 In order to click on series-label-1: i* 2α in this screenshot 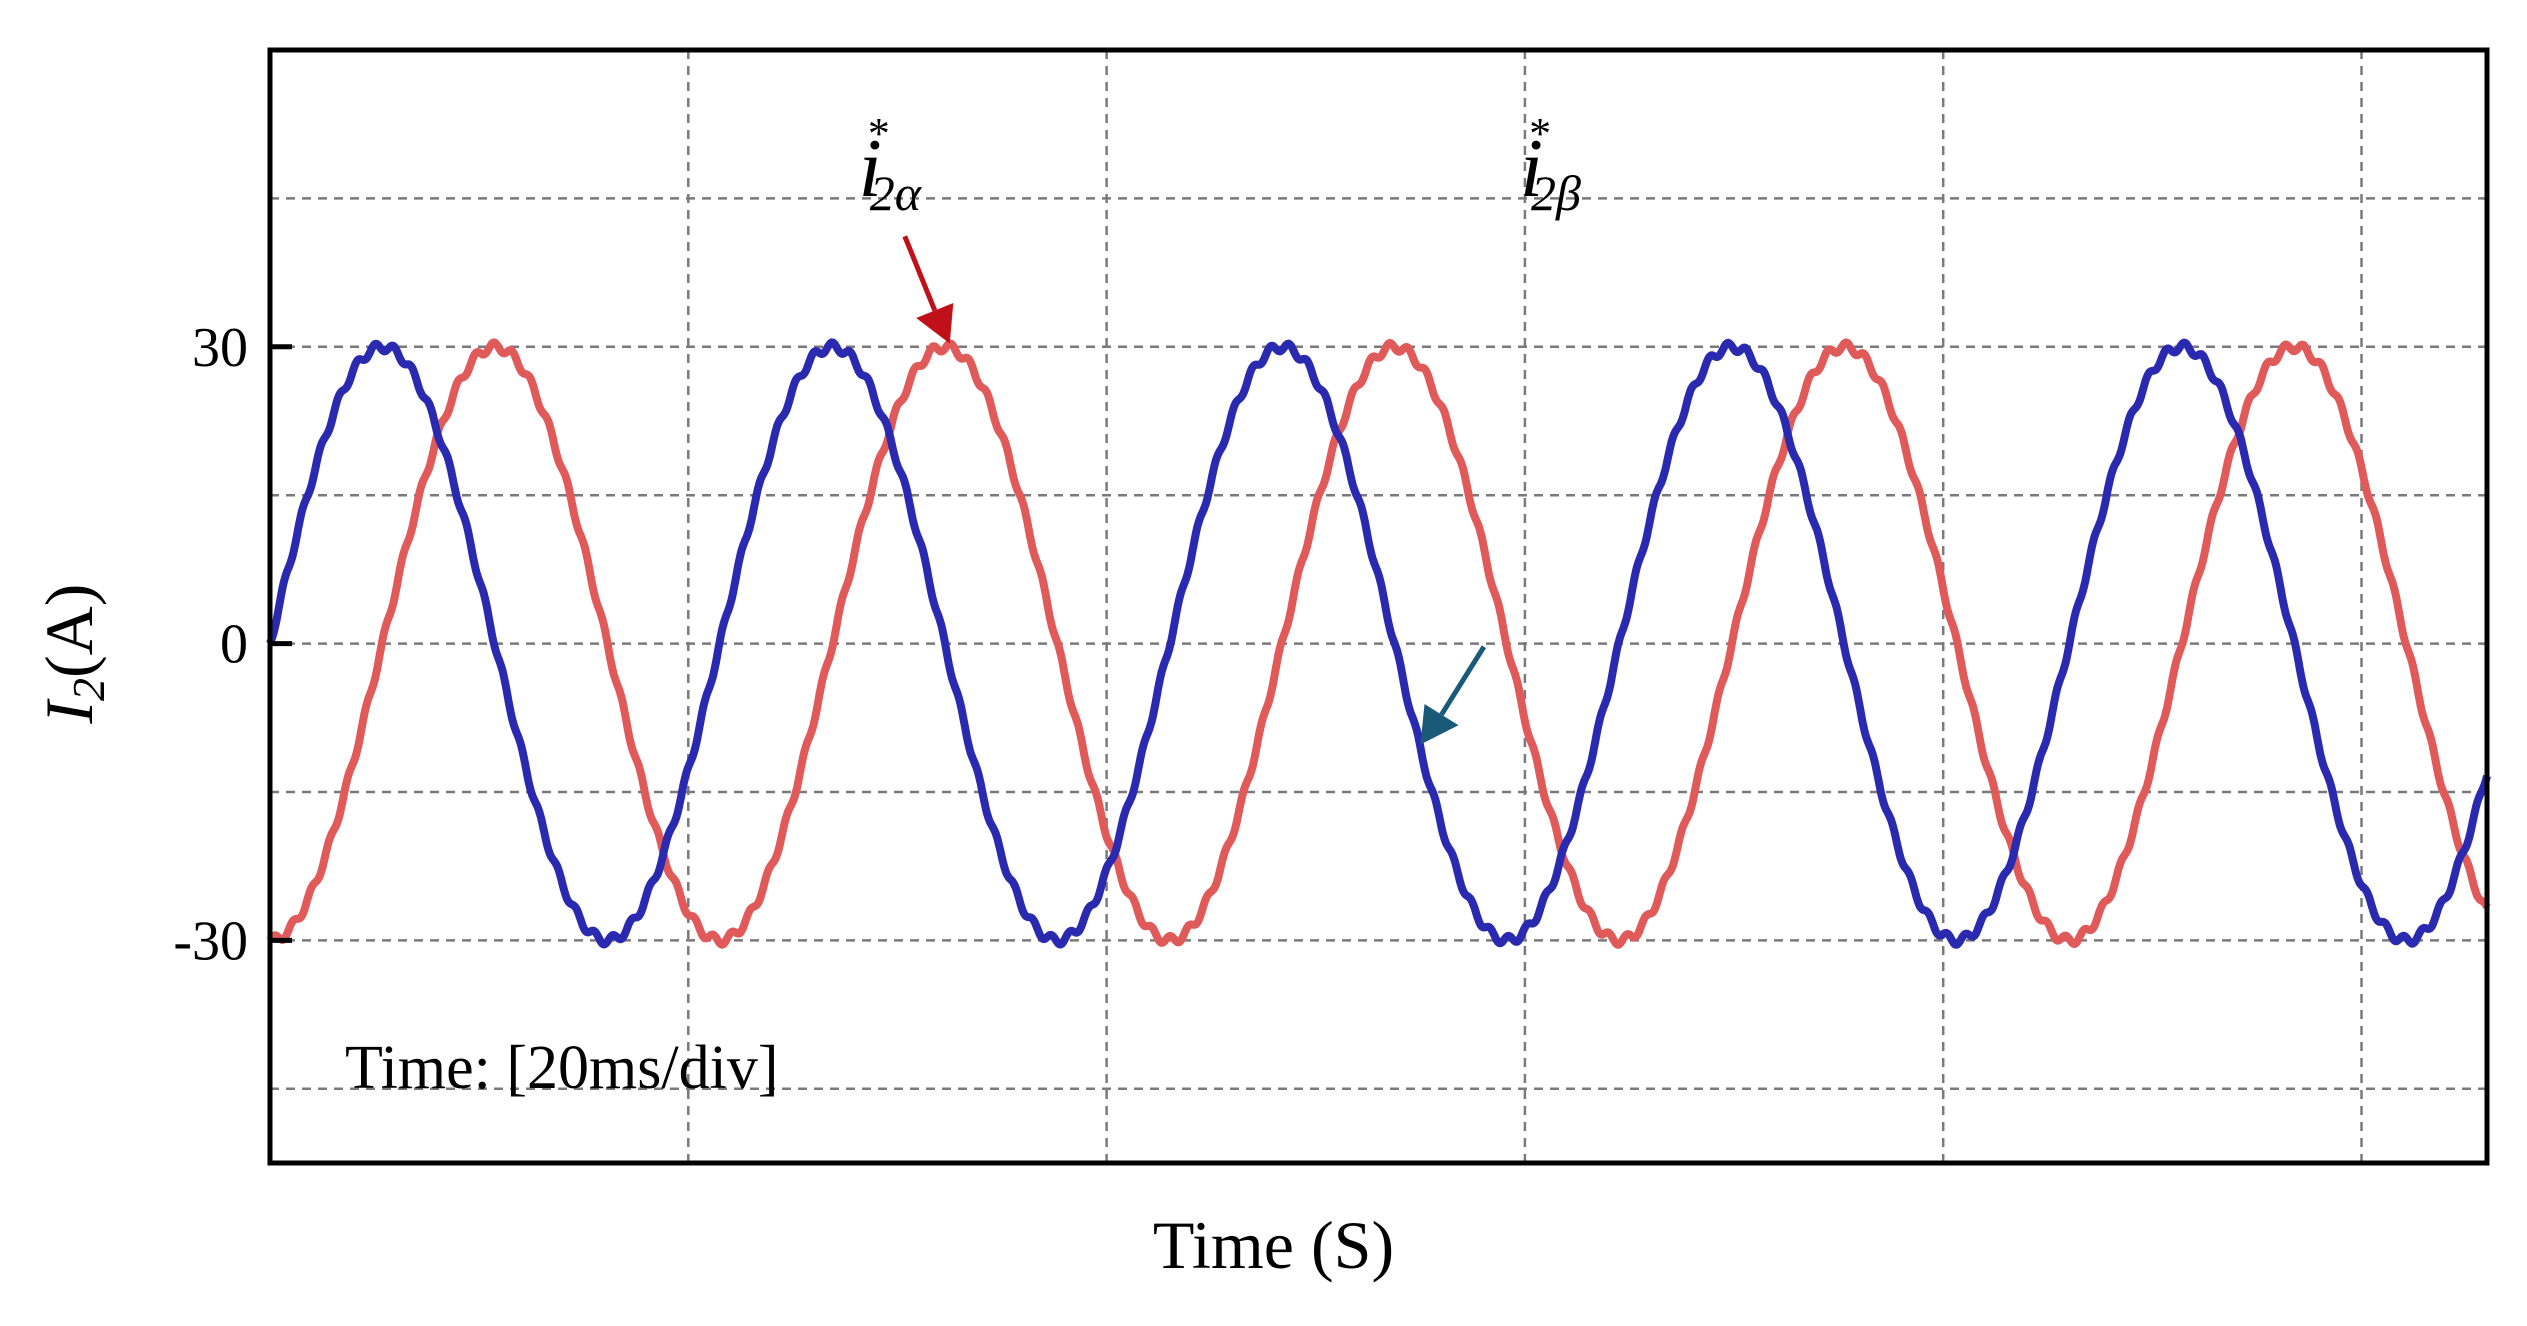, I will do `click(890, 165)`.